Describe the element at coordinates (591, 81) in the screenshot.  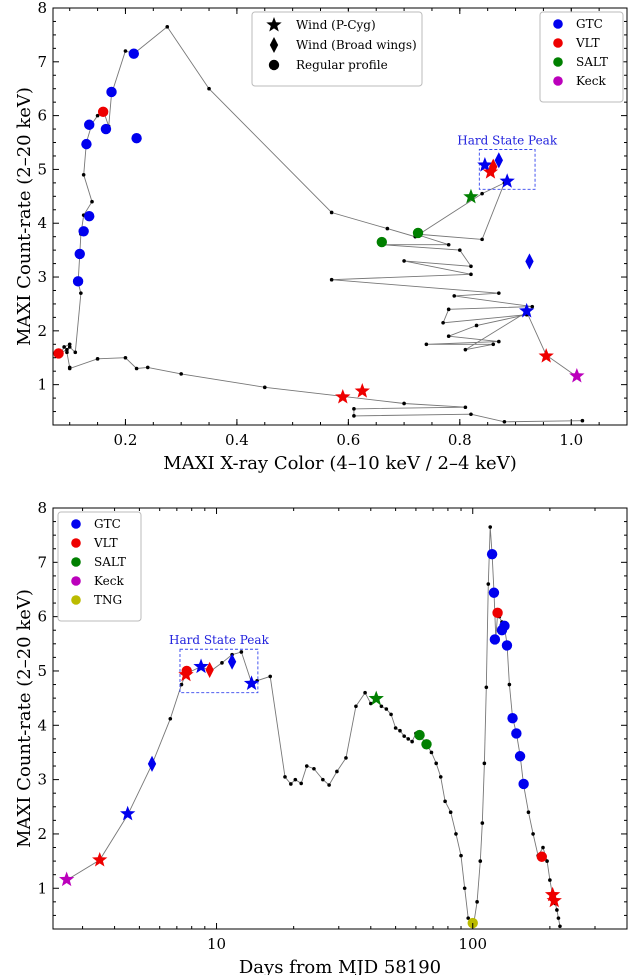
I see `legend-label-keck: Keck` at that location.